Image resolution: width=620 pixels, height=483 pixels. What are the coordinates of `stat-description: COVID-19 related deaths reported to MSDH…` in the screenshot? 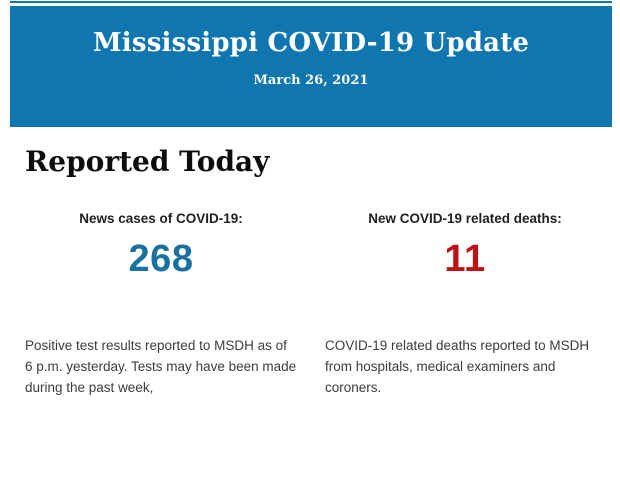 It's located at (457, 366).